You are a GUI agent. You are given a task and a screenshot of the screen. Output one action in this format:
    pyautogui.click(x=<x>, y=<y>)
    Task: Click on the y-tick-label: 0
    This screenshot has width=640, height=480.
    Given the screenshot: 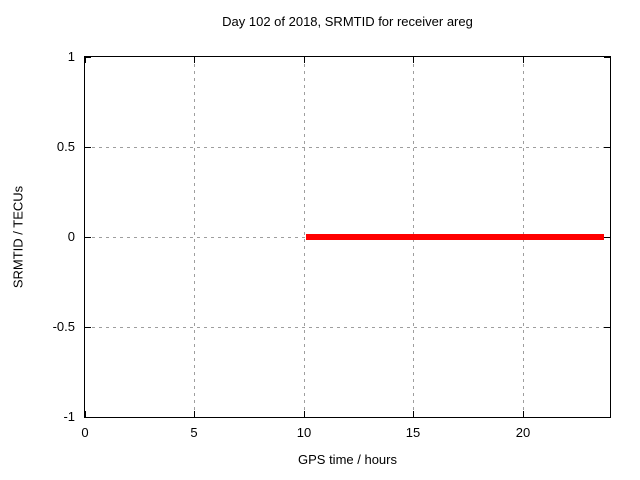 What is the action you would take?
    pyautogui.click(x=71, y=236)
    